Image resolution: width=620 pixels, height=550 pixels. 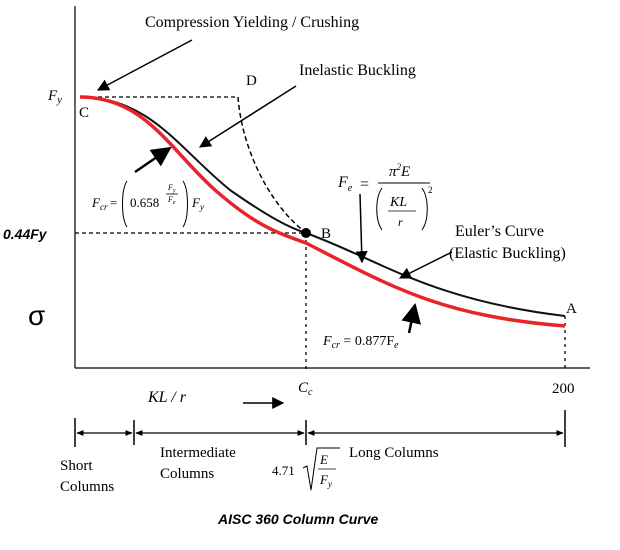 I want to click on point-b-dot, so click(x=306, y=233).